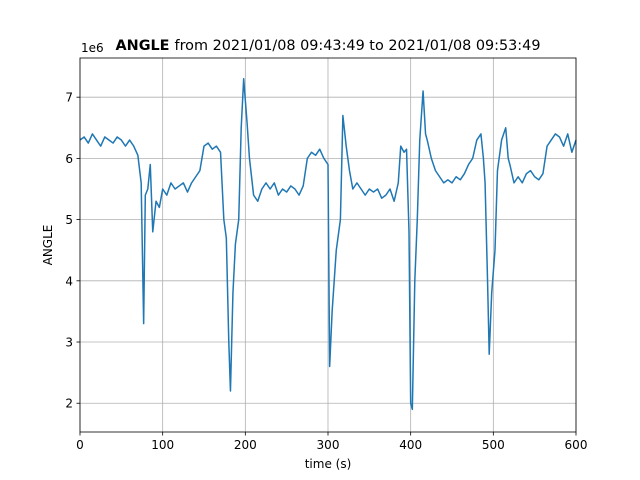 The height and width of the screenshot is (480, 640). What do you see at coordinates (92, 48) in the screenshot?
I see `y-offset-text: 1e6` at bounding box center [92, 48].